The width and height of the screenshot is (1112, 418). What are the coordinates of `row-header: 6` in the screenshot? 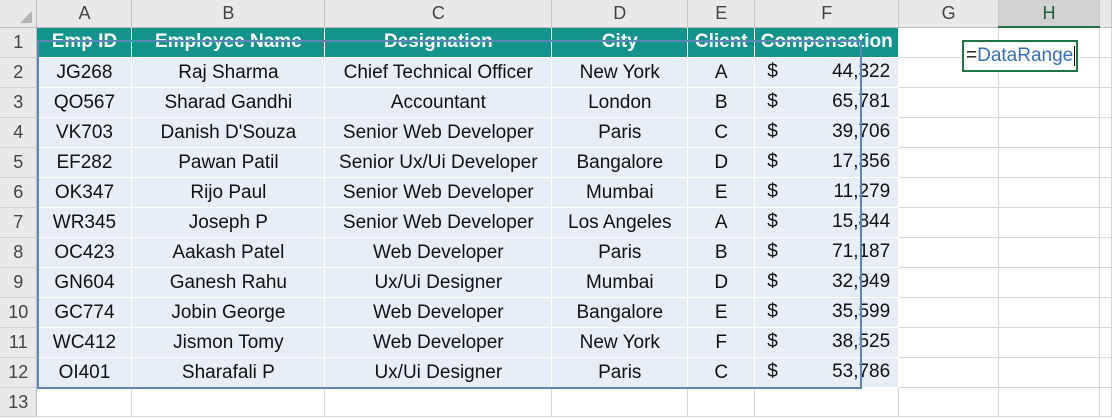 It's located at (19, 192).